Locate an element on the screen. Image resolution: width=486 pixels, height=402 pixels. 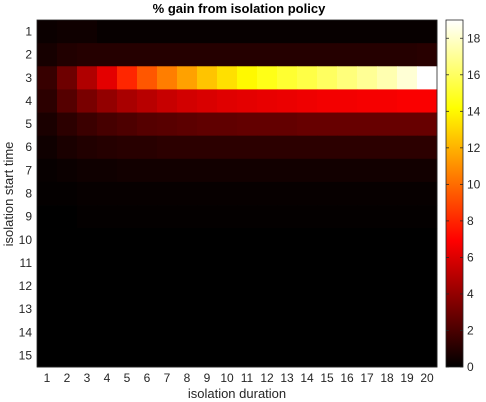
colorbar-tick-label: 12 is located at coordinates (474, 148).